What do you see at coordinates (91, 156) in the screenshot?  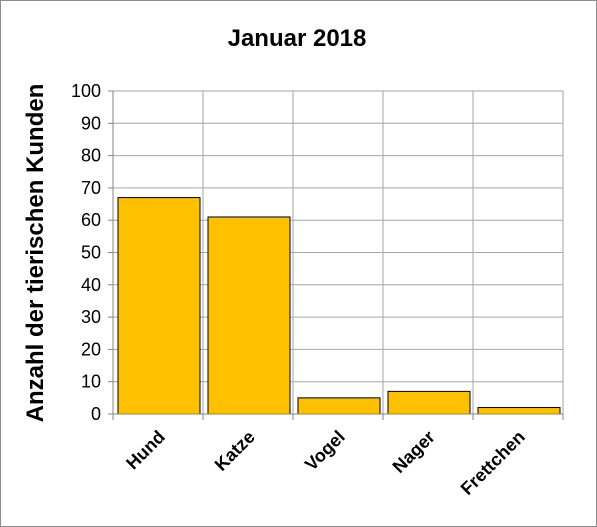 I see `y-tick-label: 80` at bounding box center [91, 156].